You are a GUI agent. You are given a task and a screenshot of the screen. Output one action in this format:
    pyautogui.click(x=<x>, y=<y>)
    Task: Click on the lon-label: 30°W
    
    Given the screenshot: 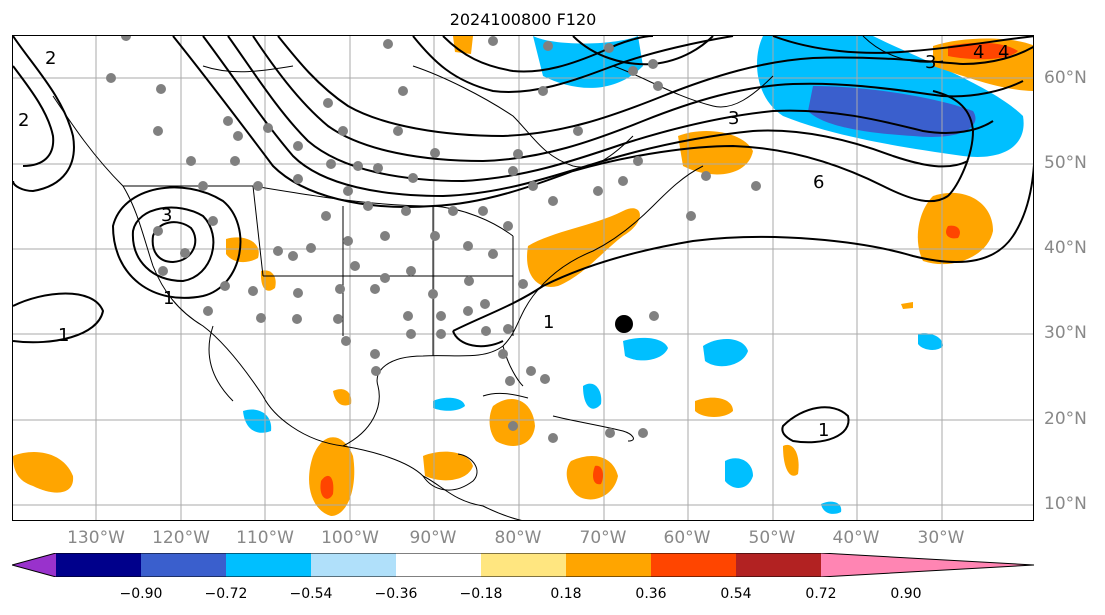 What is the action you would take?
    pyautogui.click(x=941, y=538)
    